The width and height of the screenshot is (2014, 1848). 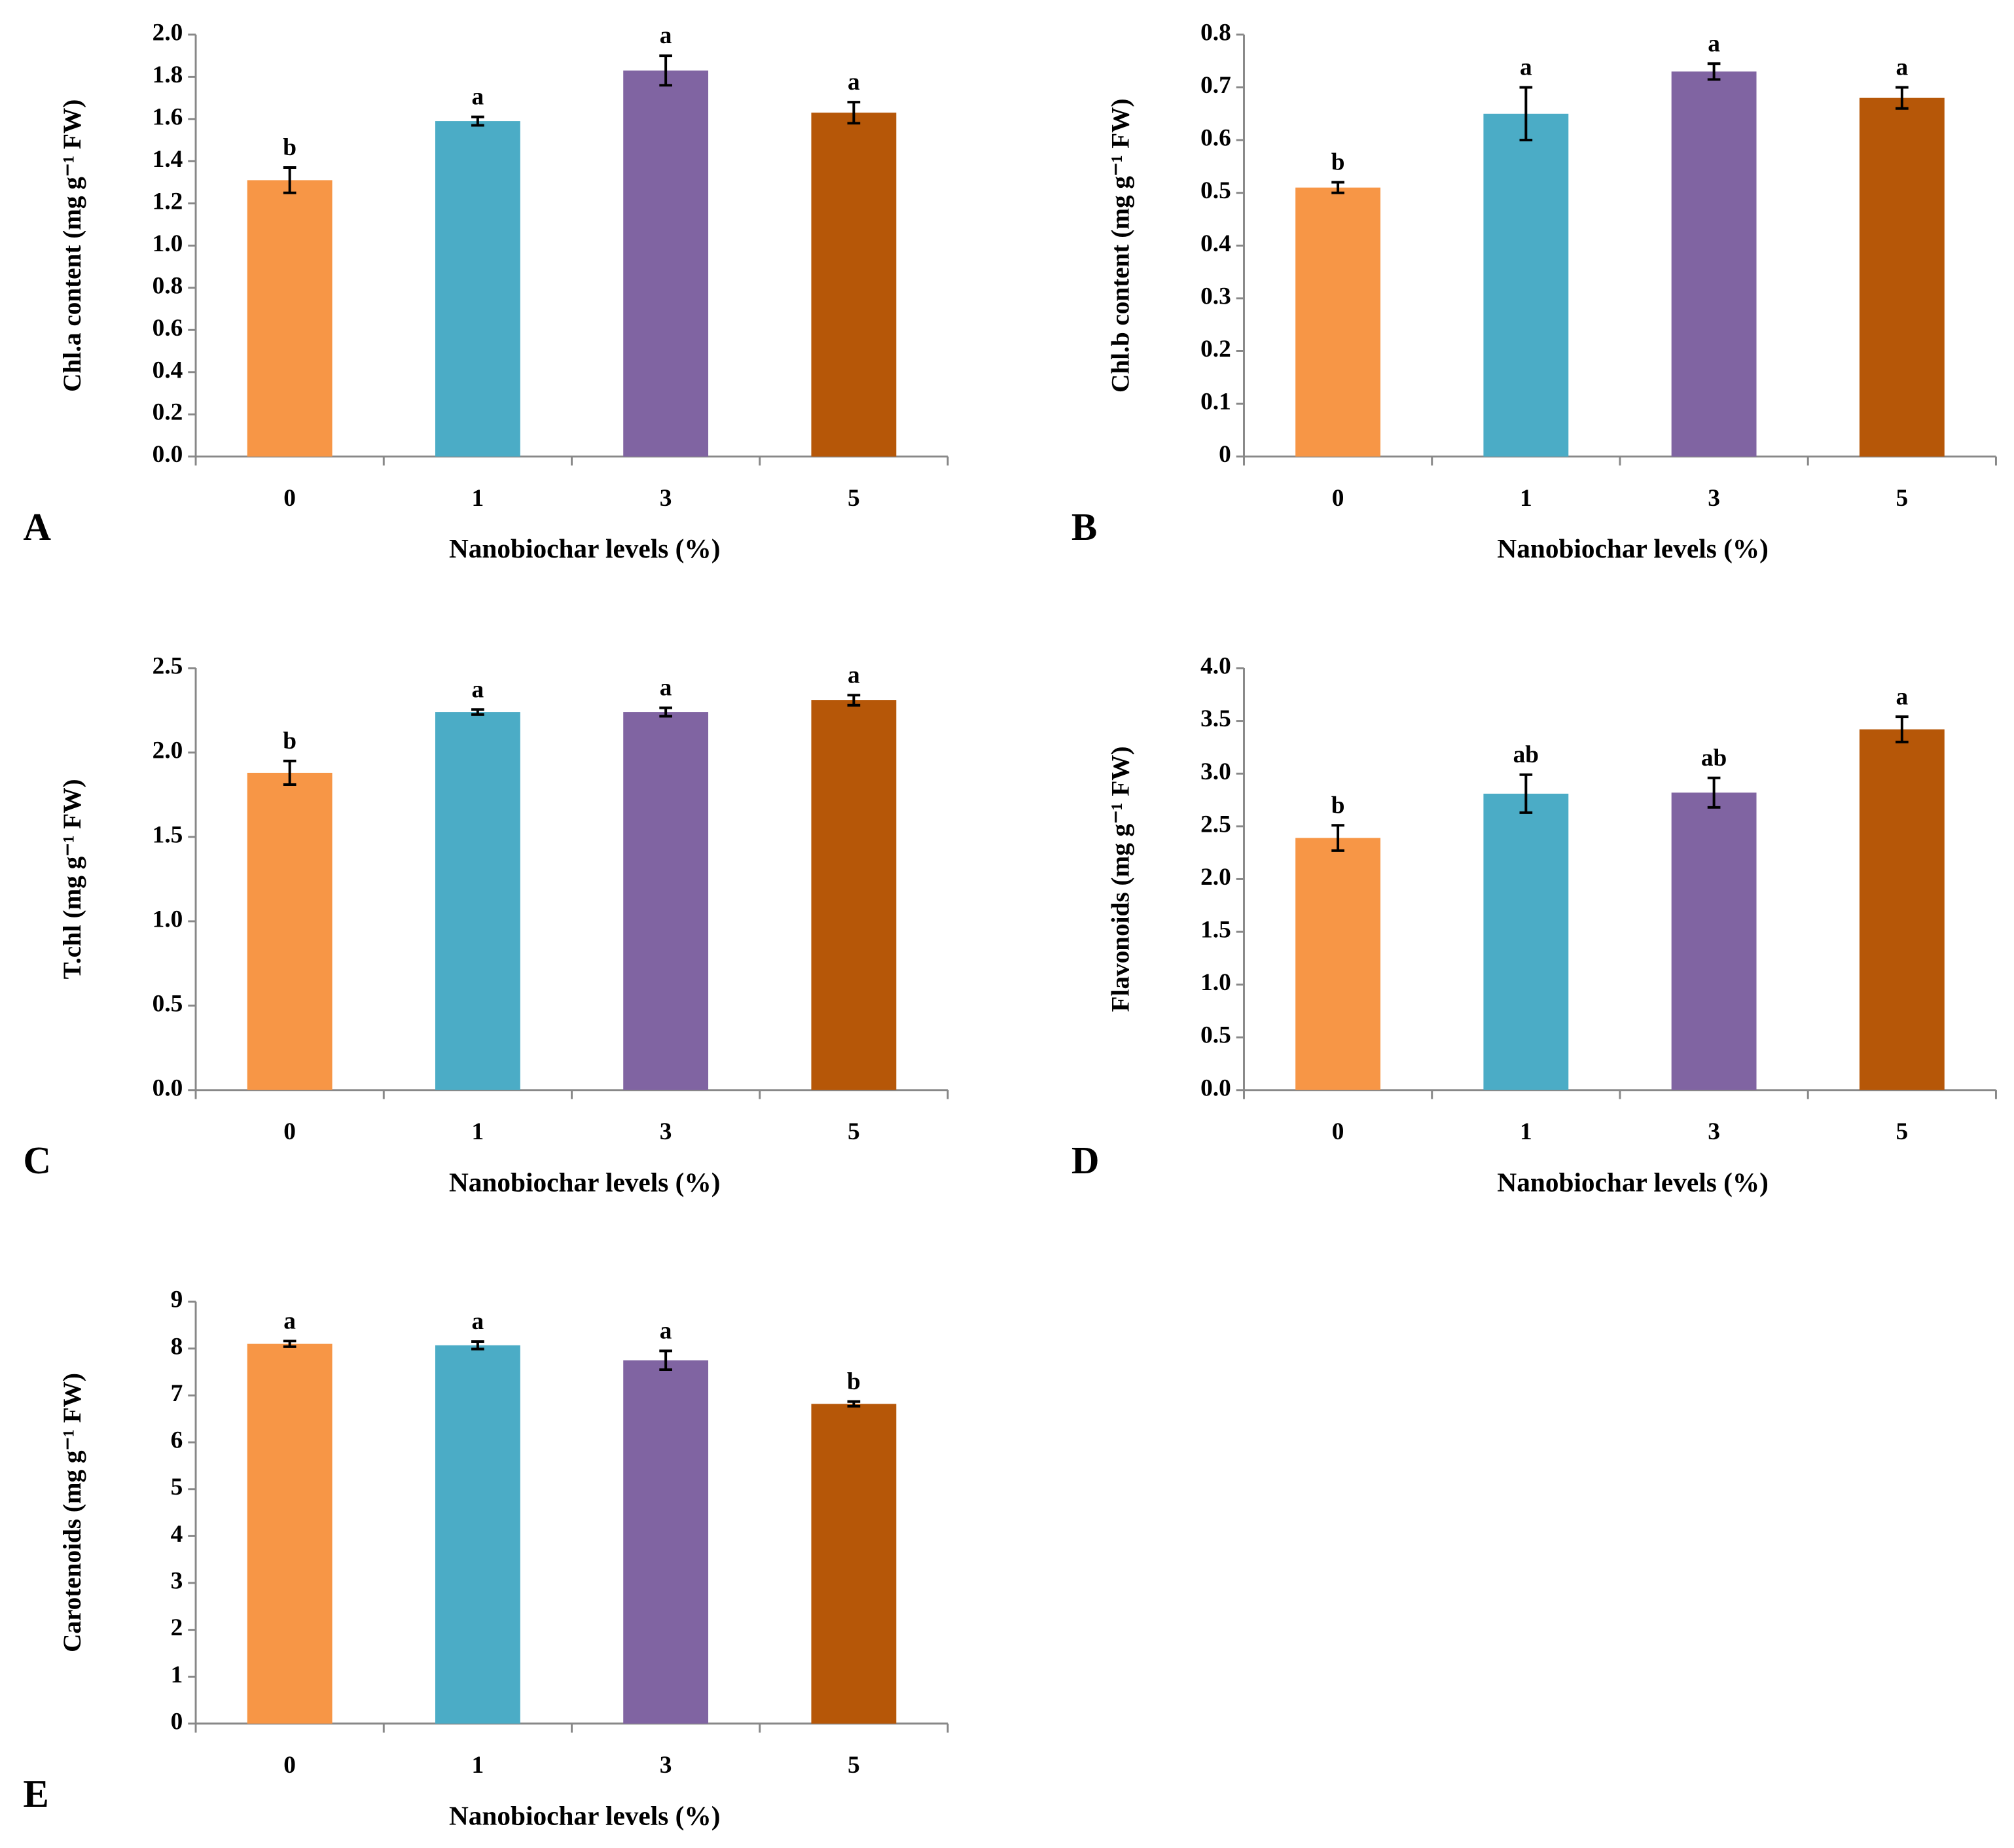 I want to click on y-tick-label: 2.5, so click(x=168, y=666).